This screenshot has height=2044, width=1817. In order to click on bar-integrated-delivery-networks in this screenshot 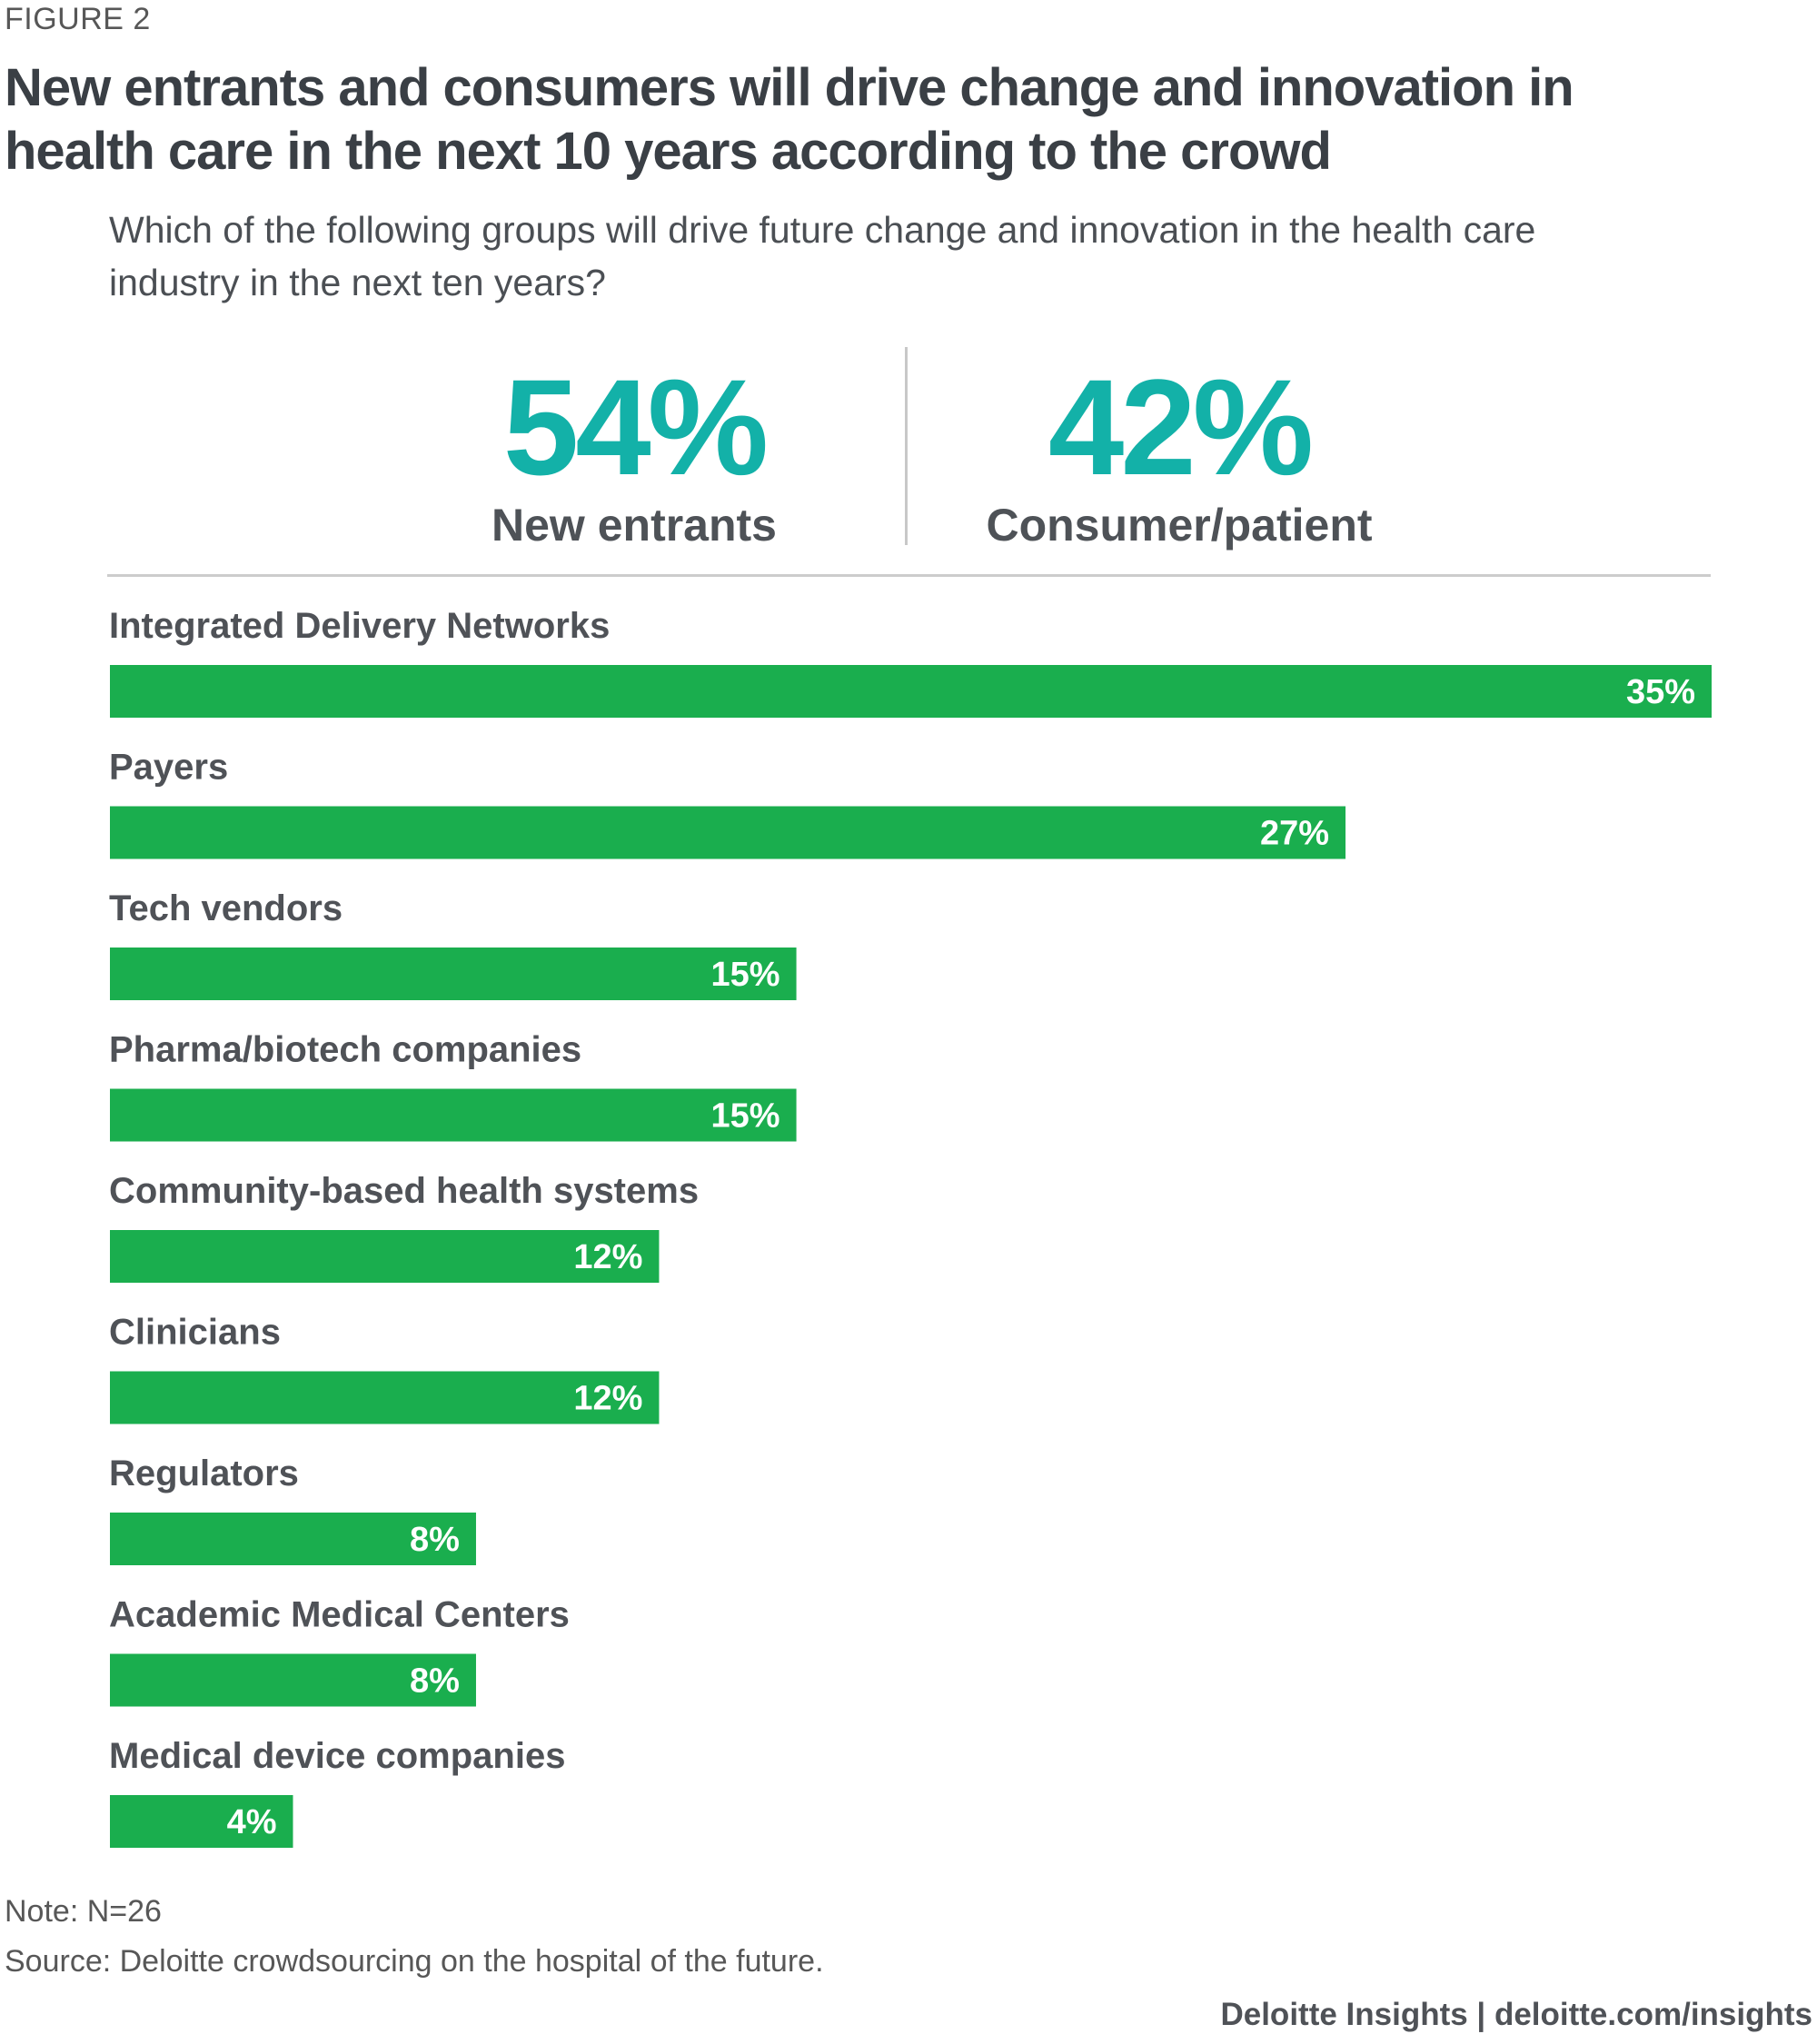, I will do `click(911, 692)`.